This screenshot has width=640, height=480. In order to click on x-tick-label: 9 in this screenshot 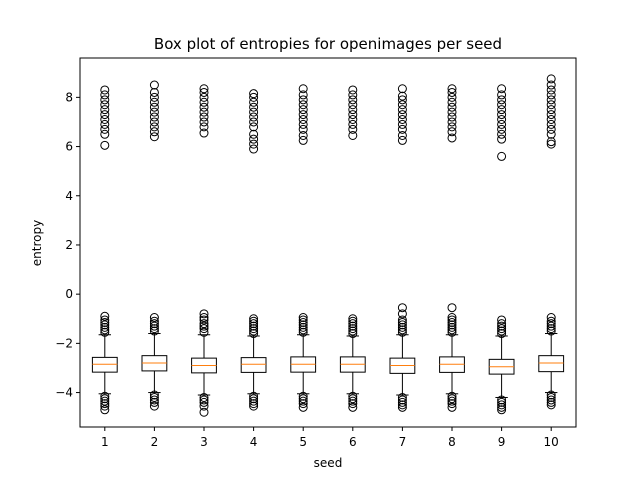, I will do `click(502, 442)`.